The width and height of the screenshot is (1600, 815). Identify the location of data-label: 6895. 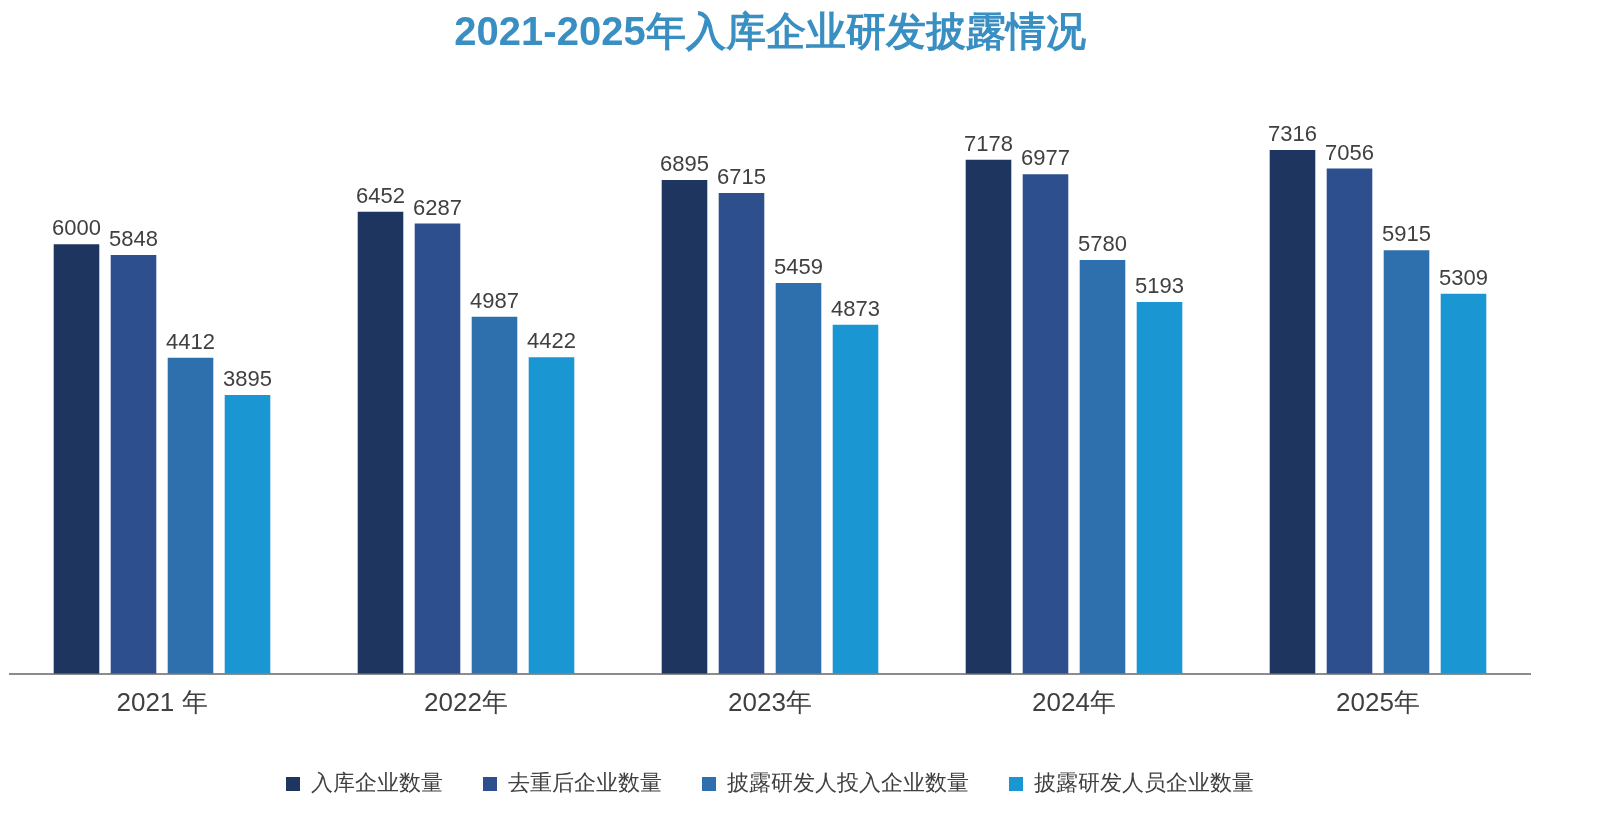
(684, 164).